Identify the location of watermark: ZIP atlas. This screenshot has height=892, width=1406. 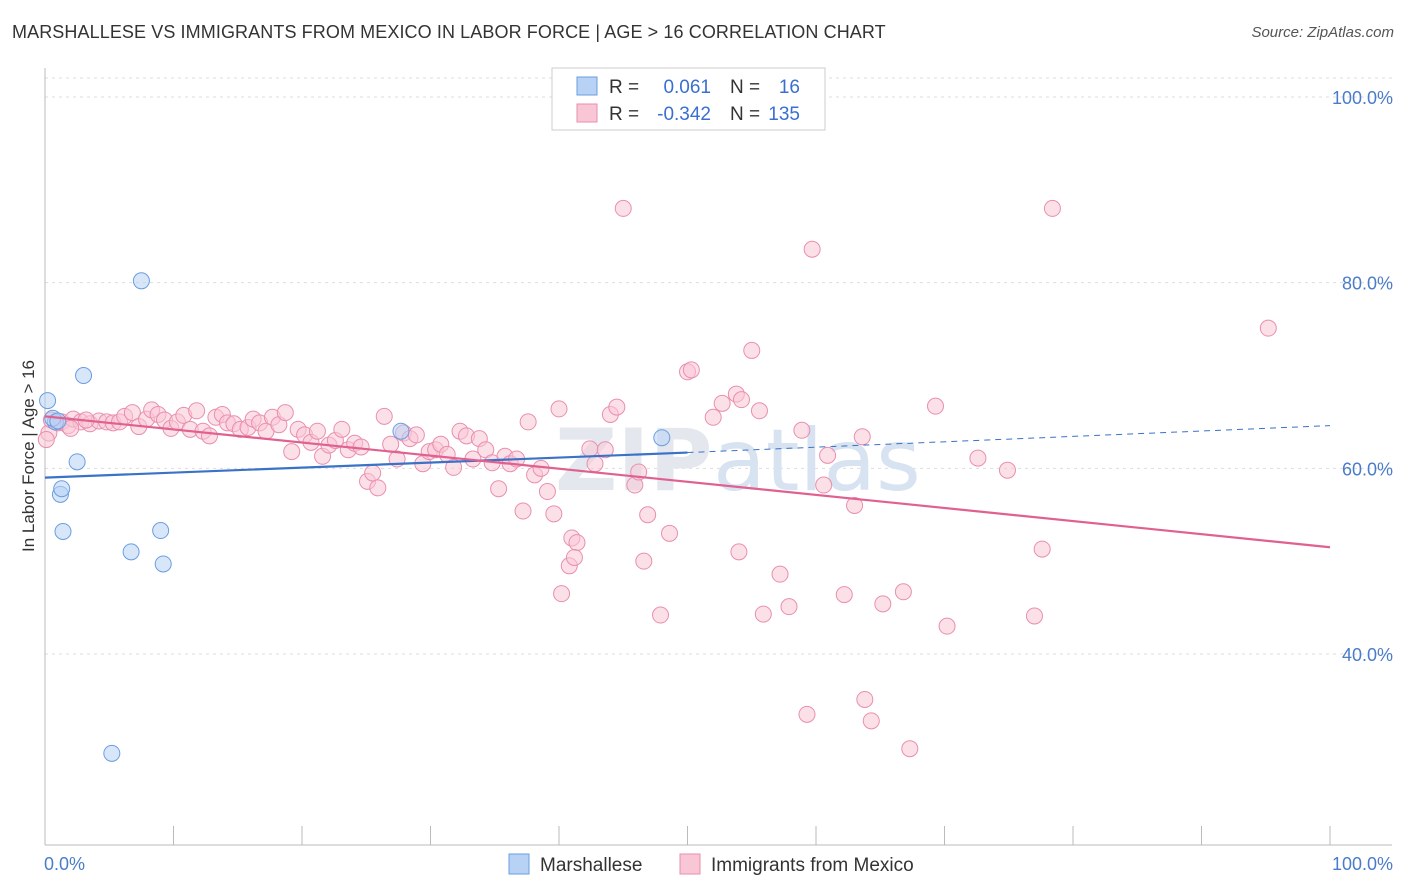
(738, 461).